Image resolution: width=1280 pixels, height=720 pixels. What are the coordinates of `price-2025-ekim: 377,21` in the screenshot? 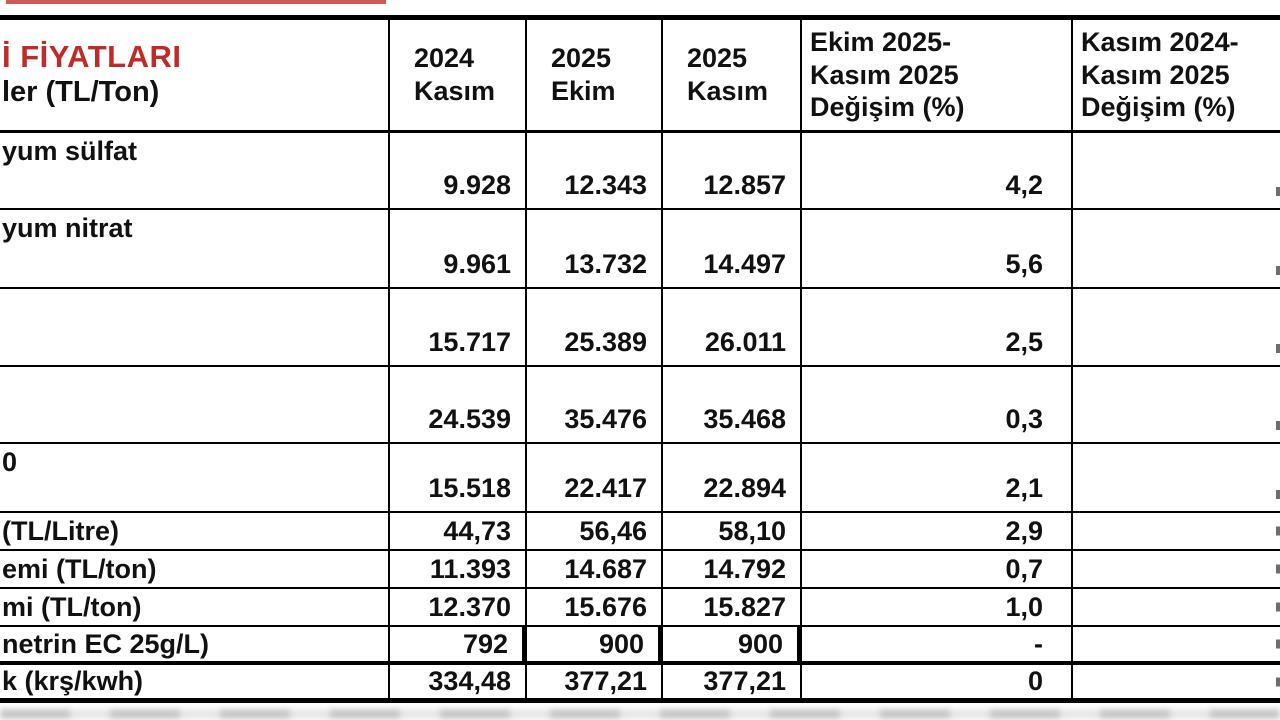 It's located at (595, 684).